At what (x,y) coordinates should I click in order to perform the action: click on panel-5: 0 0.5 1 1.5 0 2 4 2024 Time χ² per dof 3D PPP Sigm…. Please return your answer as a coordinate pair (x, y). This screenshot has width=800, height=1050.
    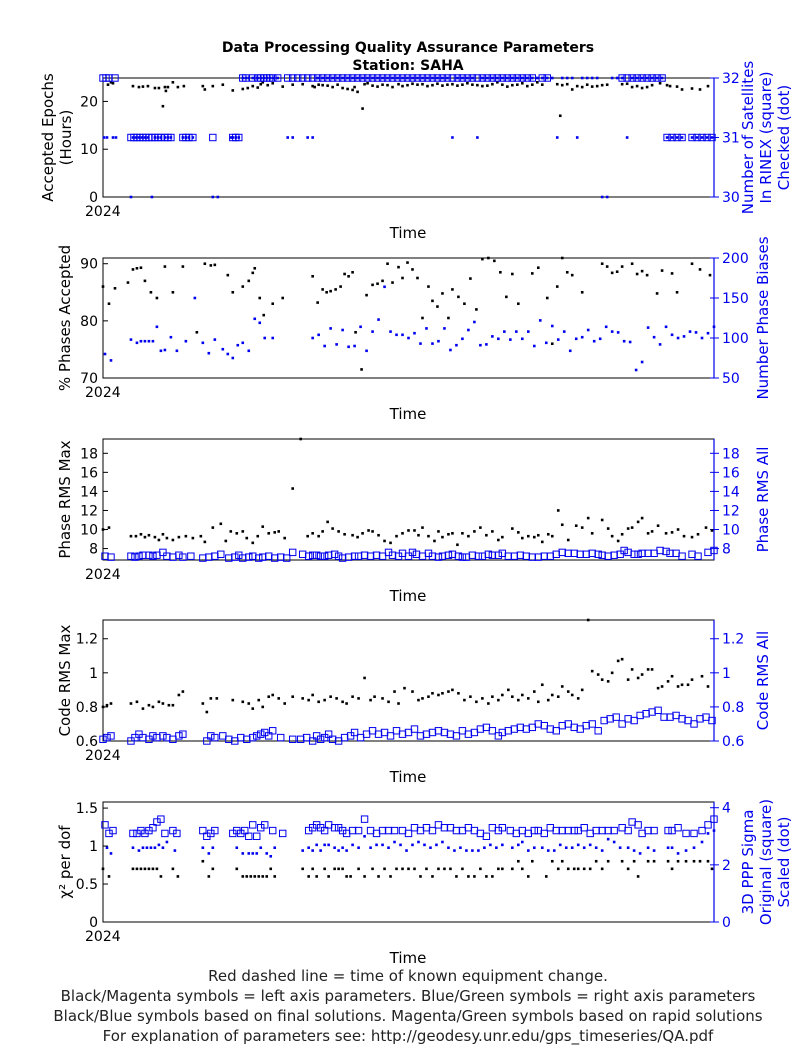
    Looking at the image, I should click on (424, 883).